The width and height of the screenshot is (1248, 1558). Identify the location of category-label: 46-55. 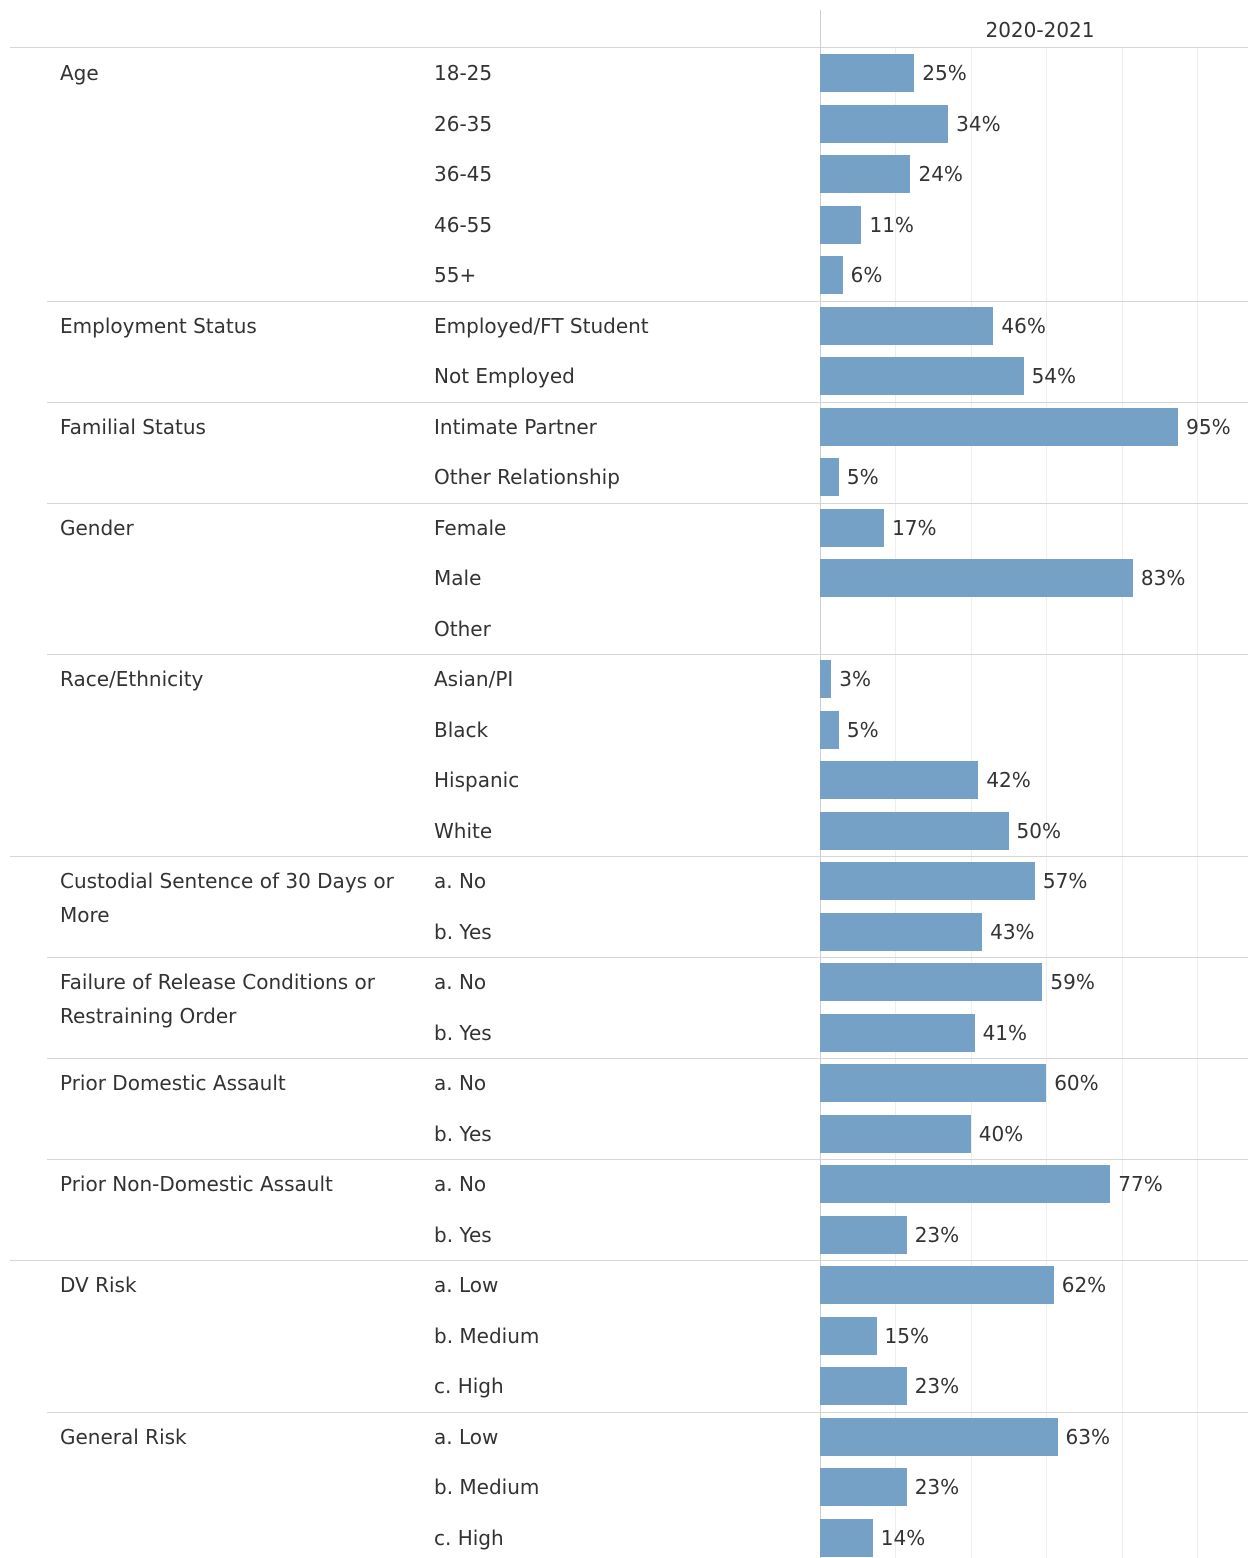
(463, 224).